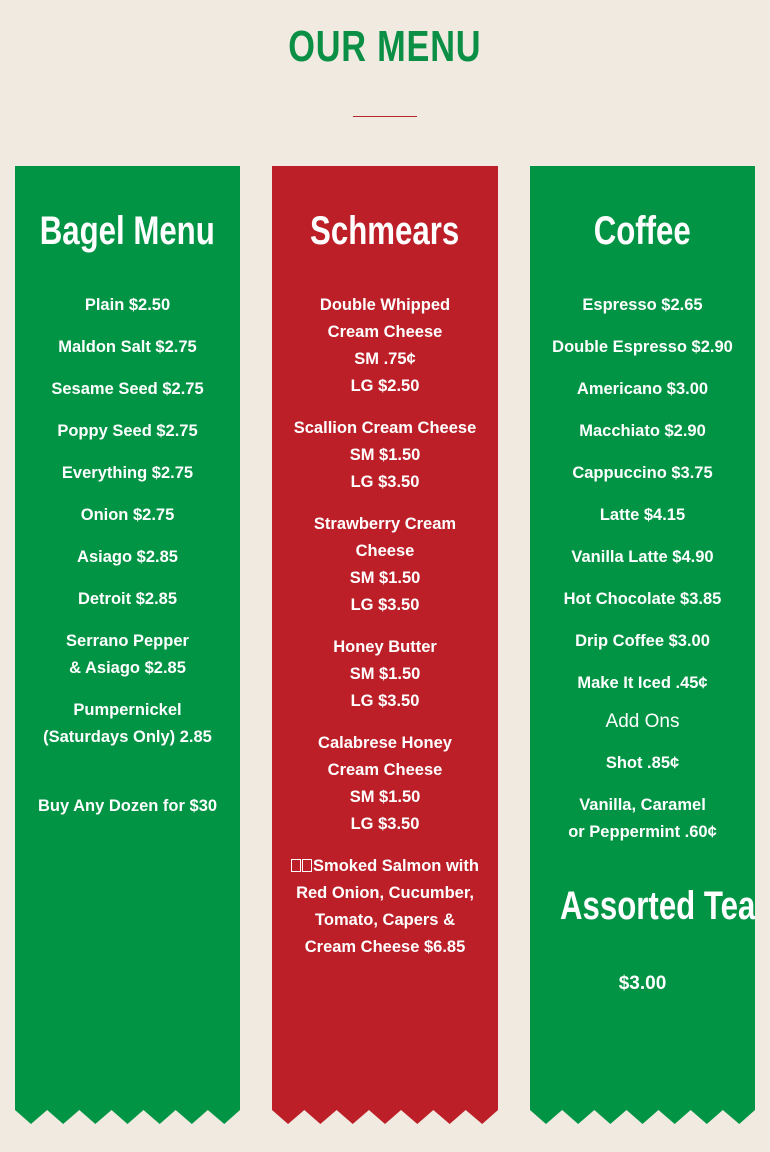  I want to click on menu-item-line: Espresso $2.65, so click(642, 305).